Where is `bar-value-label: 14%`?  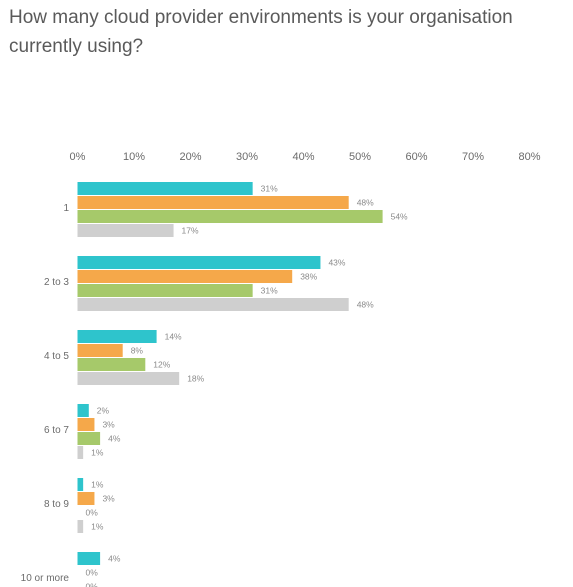 bar-value-label: 14% is located at coordinates (173, 337).